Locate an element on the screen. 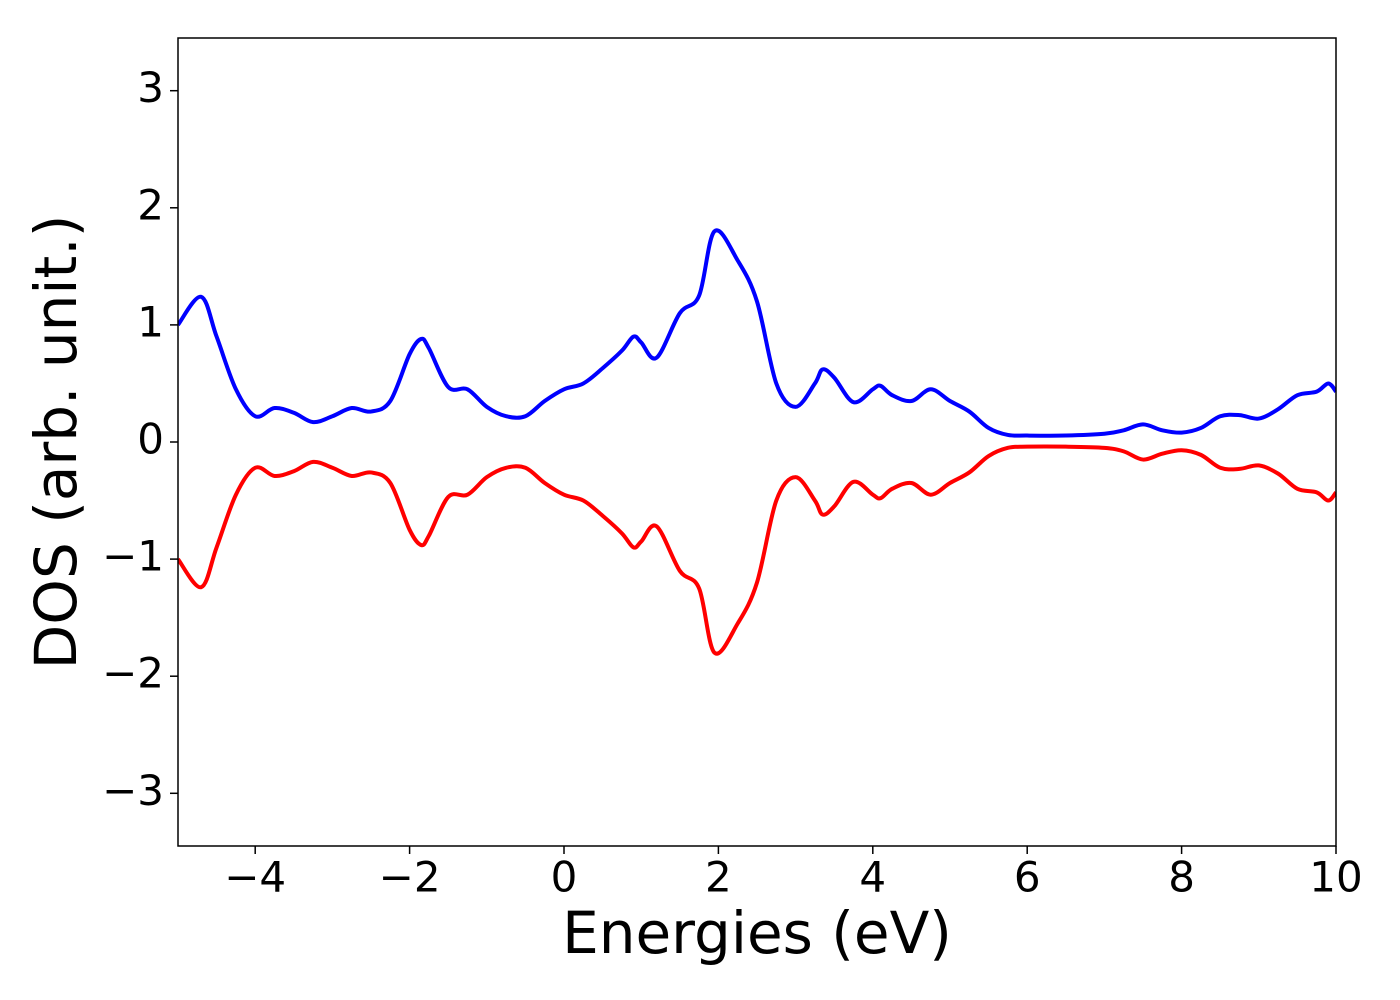 This screenshot has width=1400, height=1000. y-tick-label: −2 is located at coordinates (133, 673).